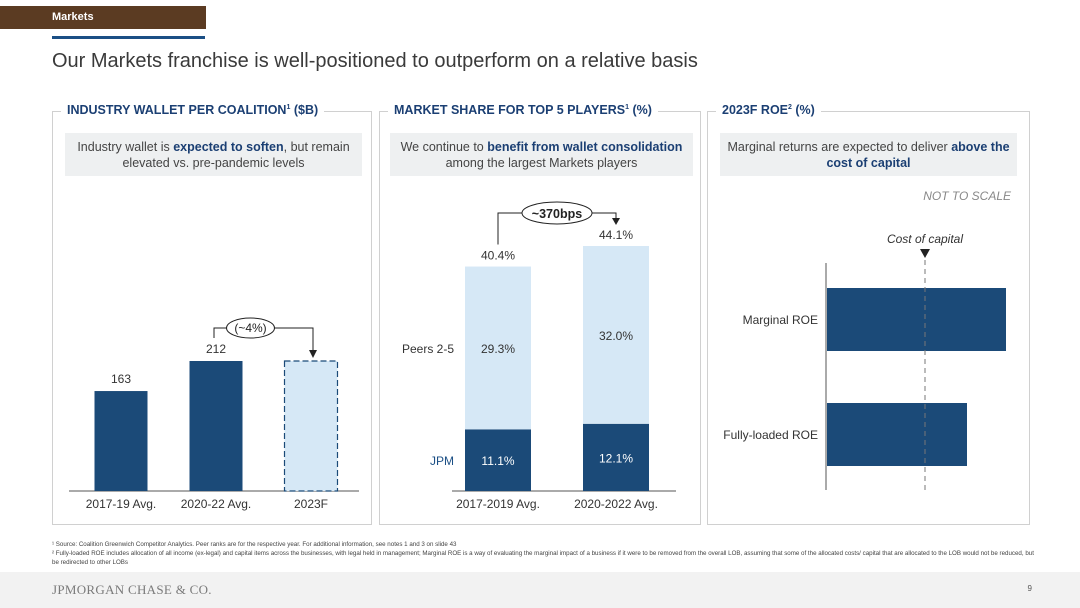 The height and width of the screenshot is (608, 1080). What do you see at coordinates (216, 504) in the screenshot?
I see `category-label: 2020-22 Avg.` at bounding box center [216, 504].